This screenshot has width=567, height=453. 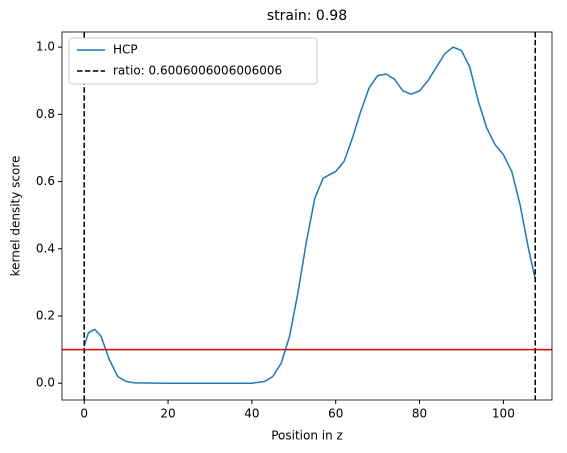 I want to click on x-tick-label: 80, so click(x=419, y=414).